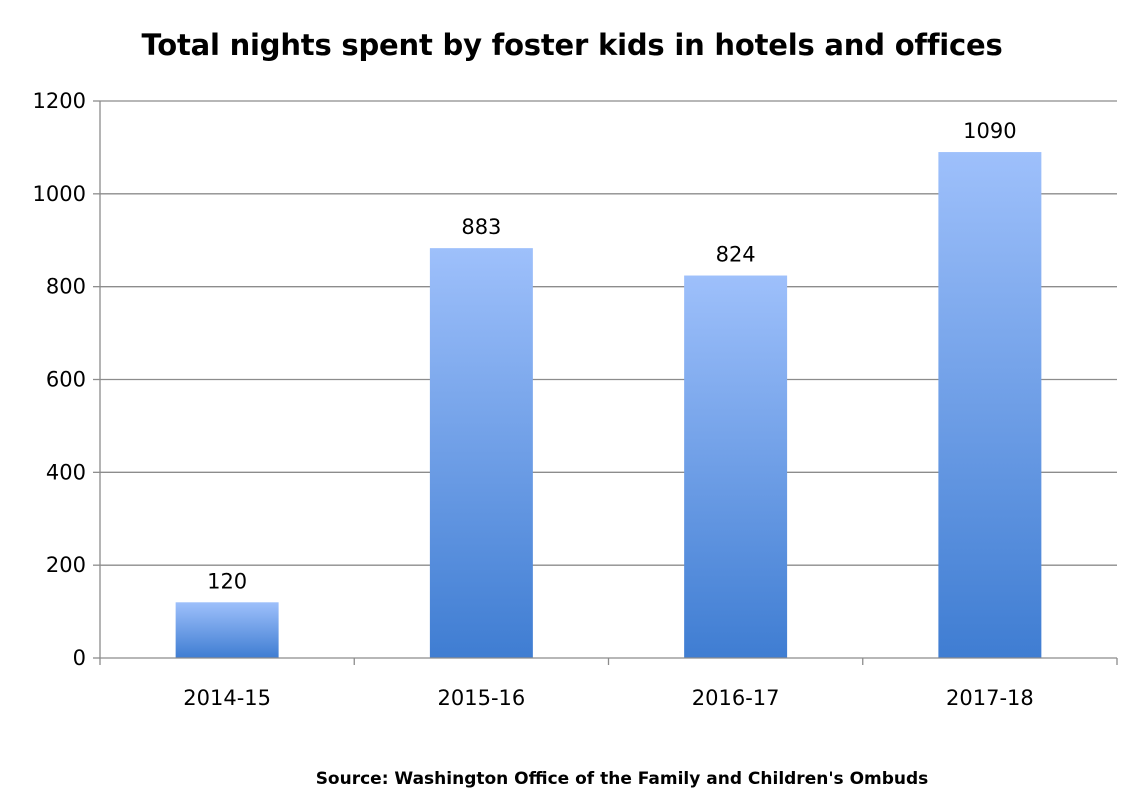 The height and width of the screenshot is (805, 1144). Describe the element at coordinates (59, 194) in the screenshot. I see `y-tick-label: 1000` at that location.